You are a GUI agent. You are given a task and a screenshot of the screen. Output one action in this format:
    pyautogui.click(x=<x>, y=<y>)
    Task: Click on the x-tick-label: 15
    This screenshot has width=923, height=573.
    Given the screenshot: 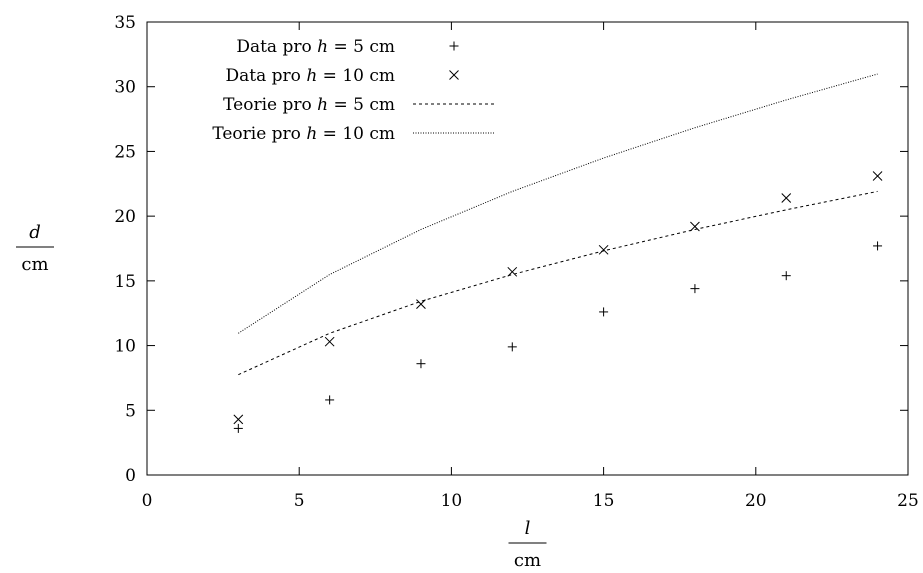 What is the action you would take?
    pyautogui.click(x=604, y=501)
    